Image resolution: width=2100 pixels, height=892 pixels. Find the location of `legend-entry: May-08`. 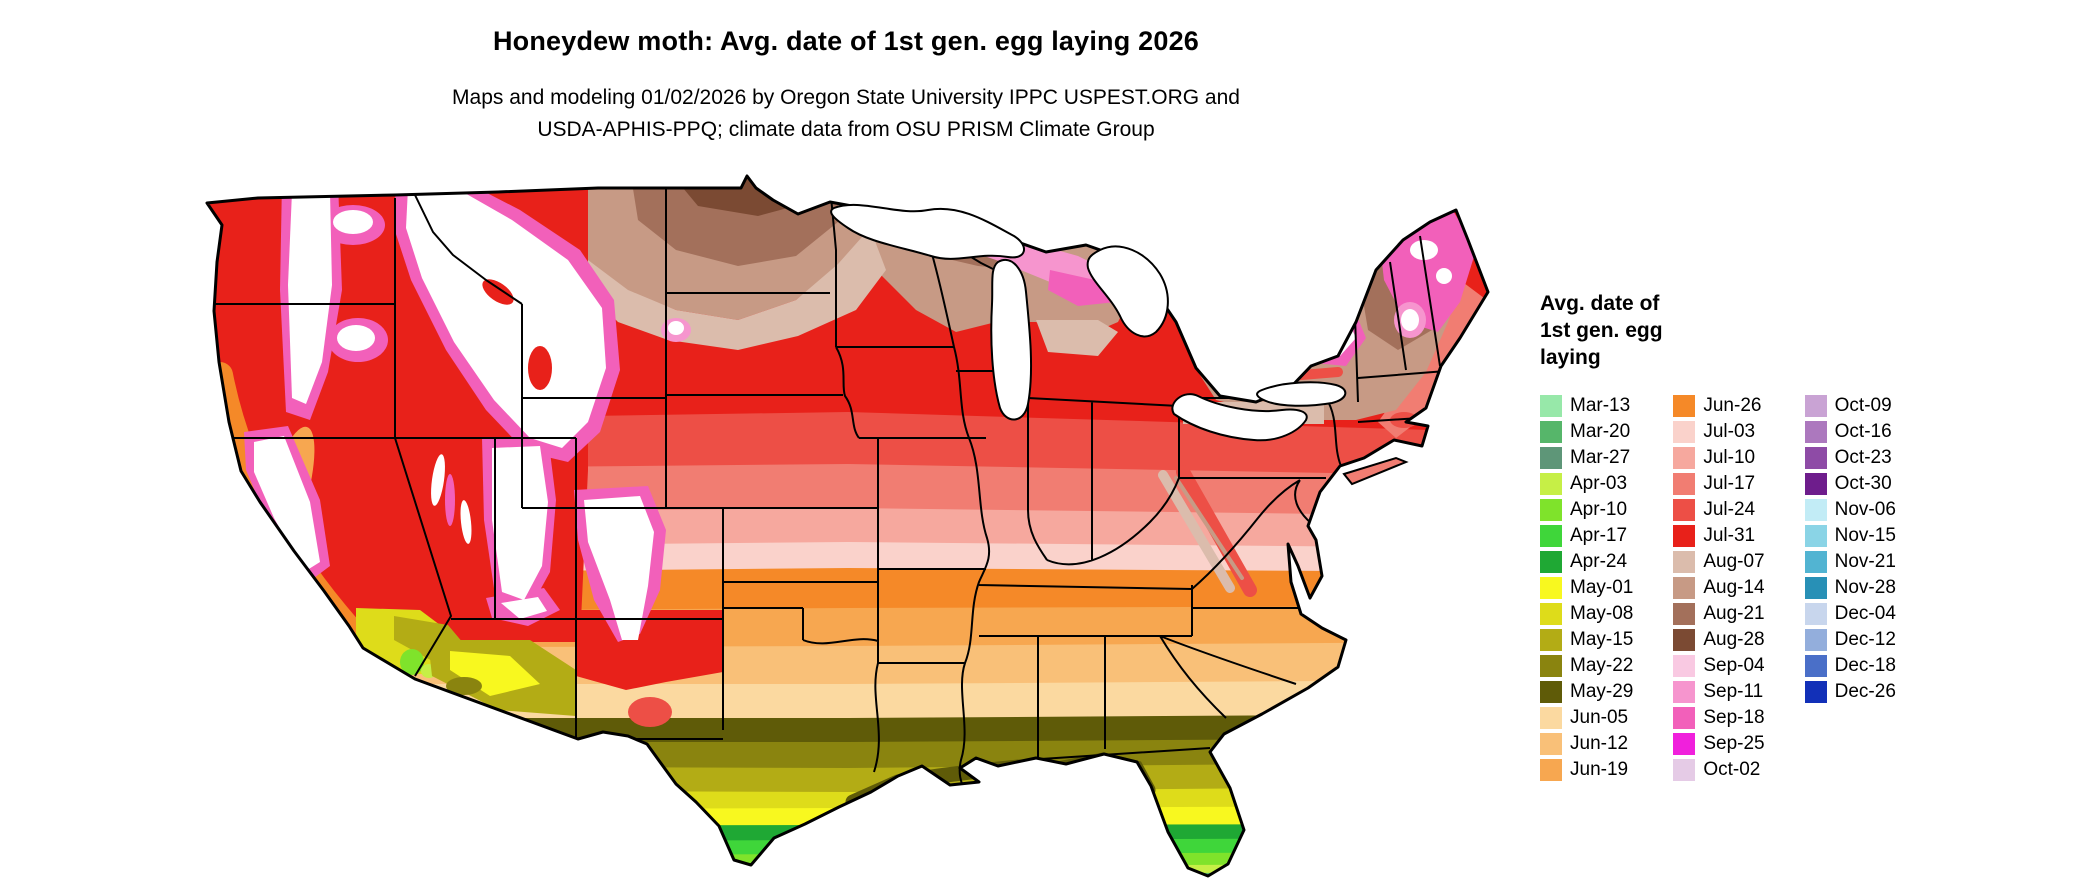

legend-entry: May-08 is located at coordinates (1586, 614).